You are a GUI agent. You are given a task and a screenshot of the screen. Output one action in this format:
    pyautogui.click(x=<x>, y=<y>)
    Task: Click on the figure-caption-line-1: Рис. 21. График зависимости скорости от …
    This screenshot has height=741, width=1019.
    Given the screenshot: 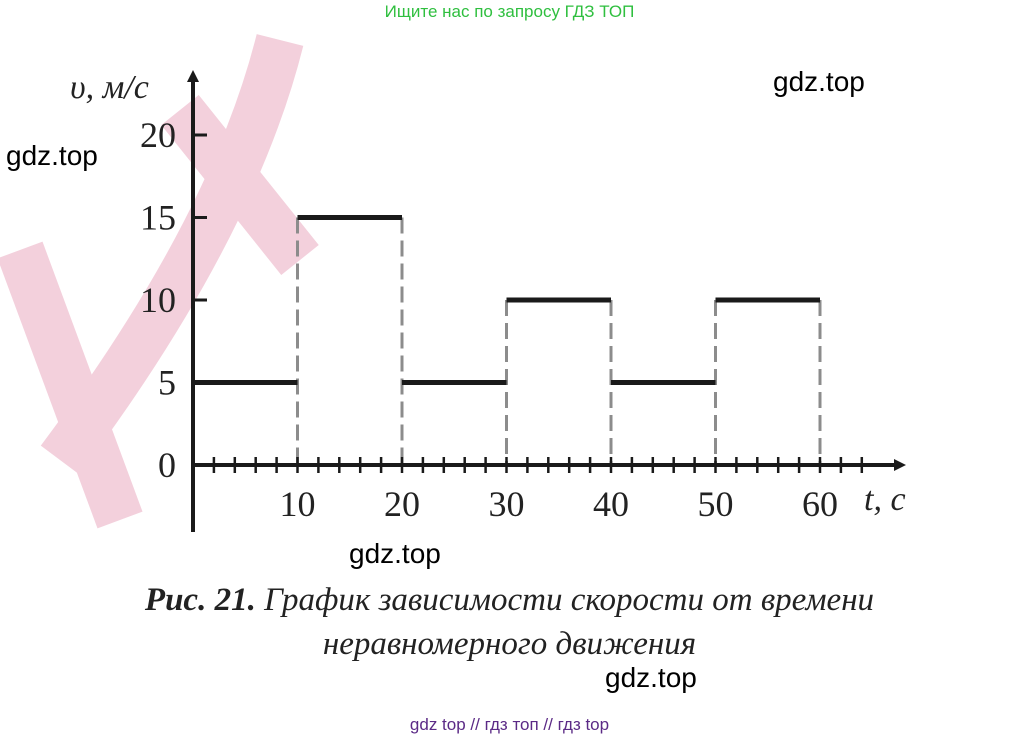 What is the action you would take?
    pyautogui.click(x=509, y=600)
    